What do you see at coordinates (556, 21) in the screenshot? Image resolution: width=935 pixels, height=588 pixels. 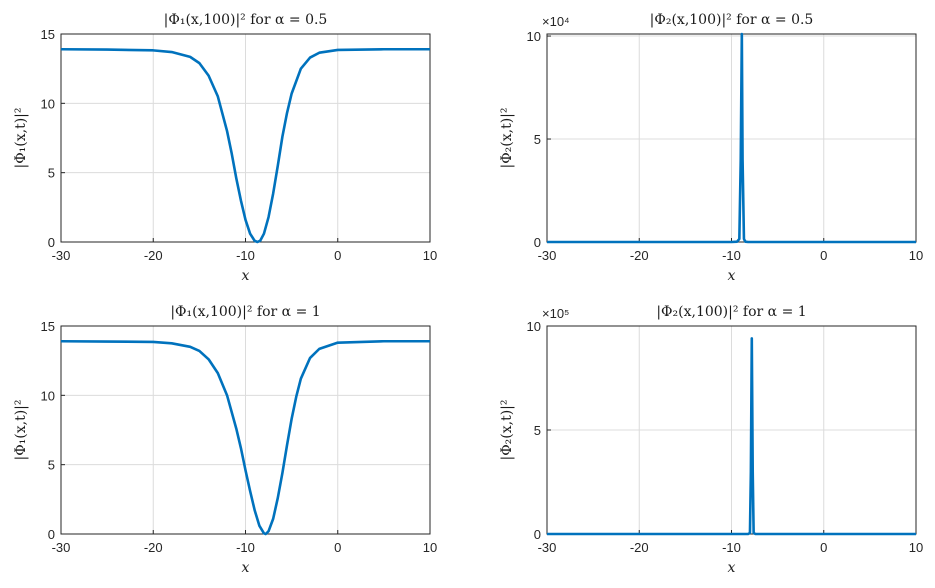 I see `y-exponent-label: ×10⁴` at bounding box center [556, 21].